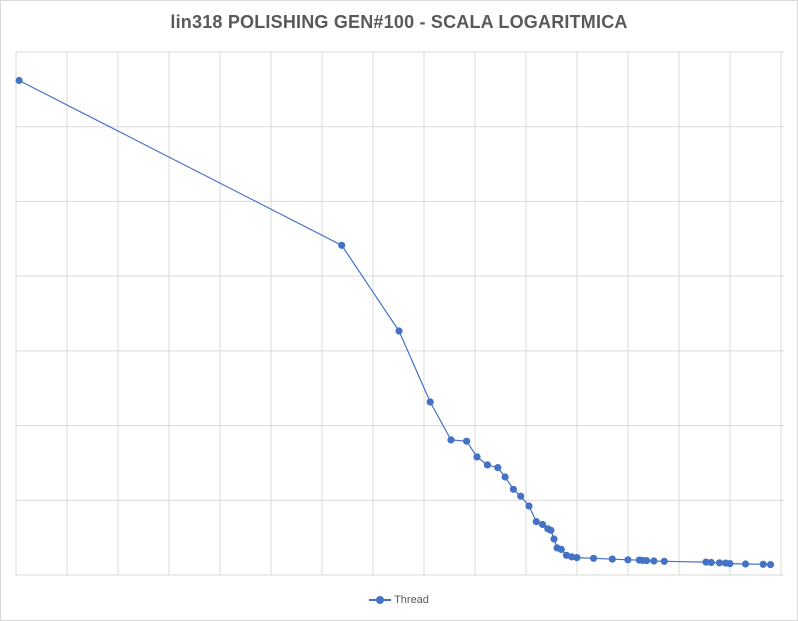  I want to click on legend: Thread, so click(399, 600).